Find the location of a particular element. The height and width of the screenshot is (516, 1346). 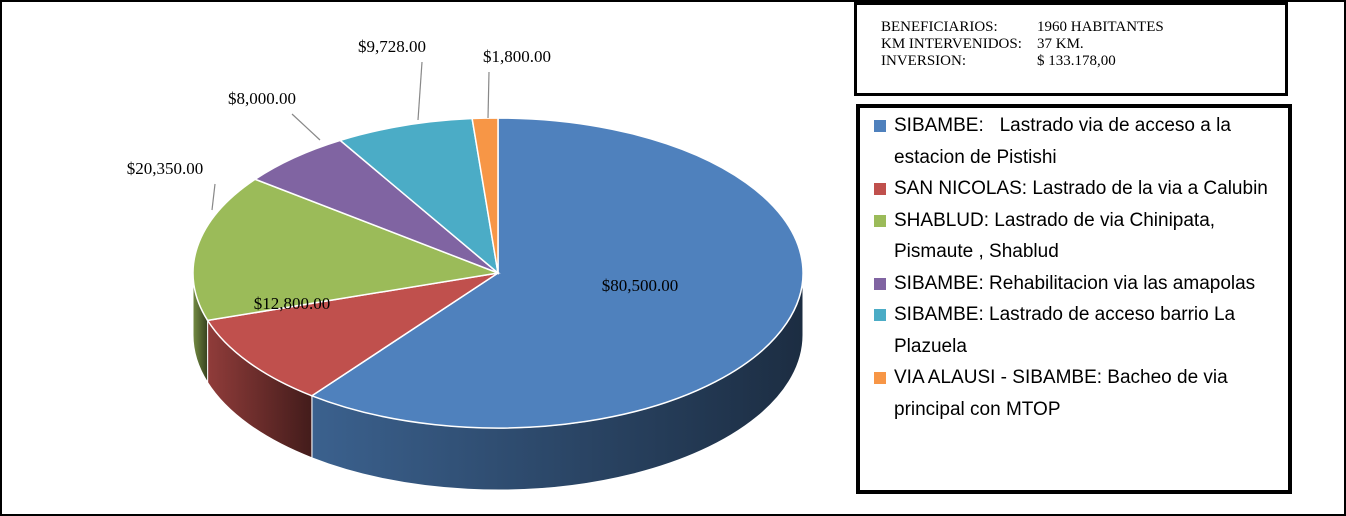

info-key: BENEFICIARIOS: is located at coordinates (939, 27).